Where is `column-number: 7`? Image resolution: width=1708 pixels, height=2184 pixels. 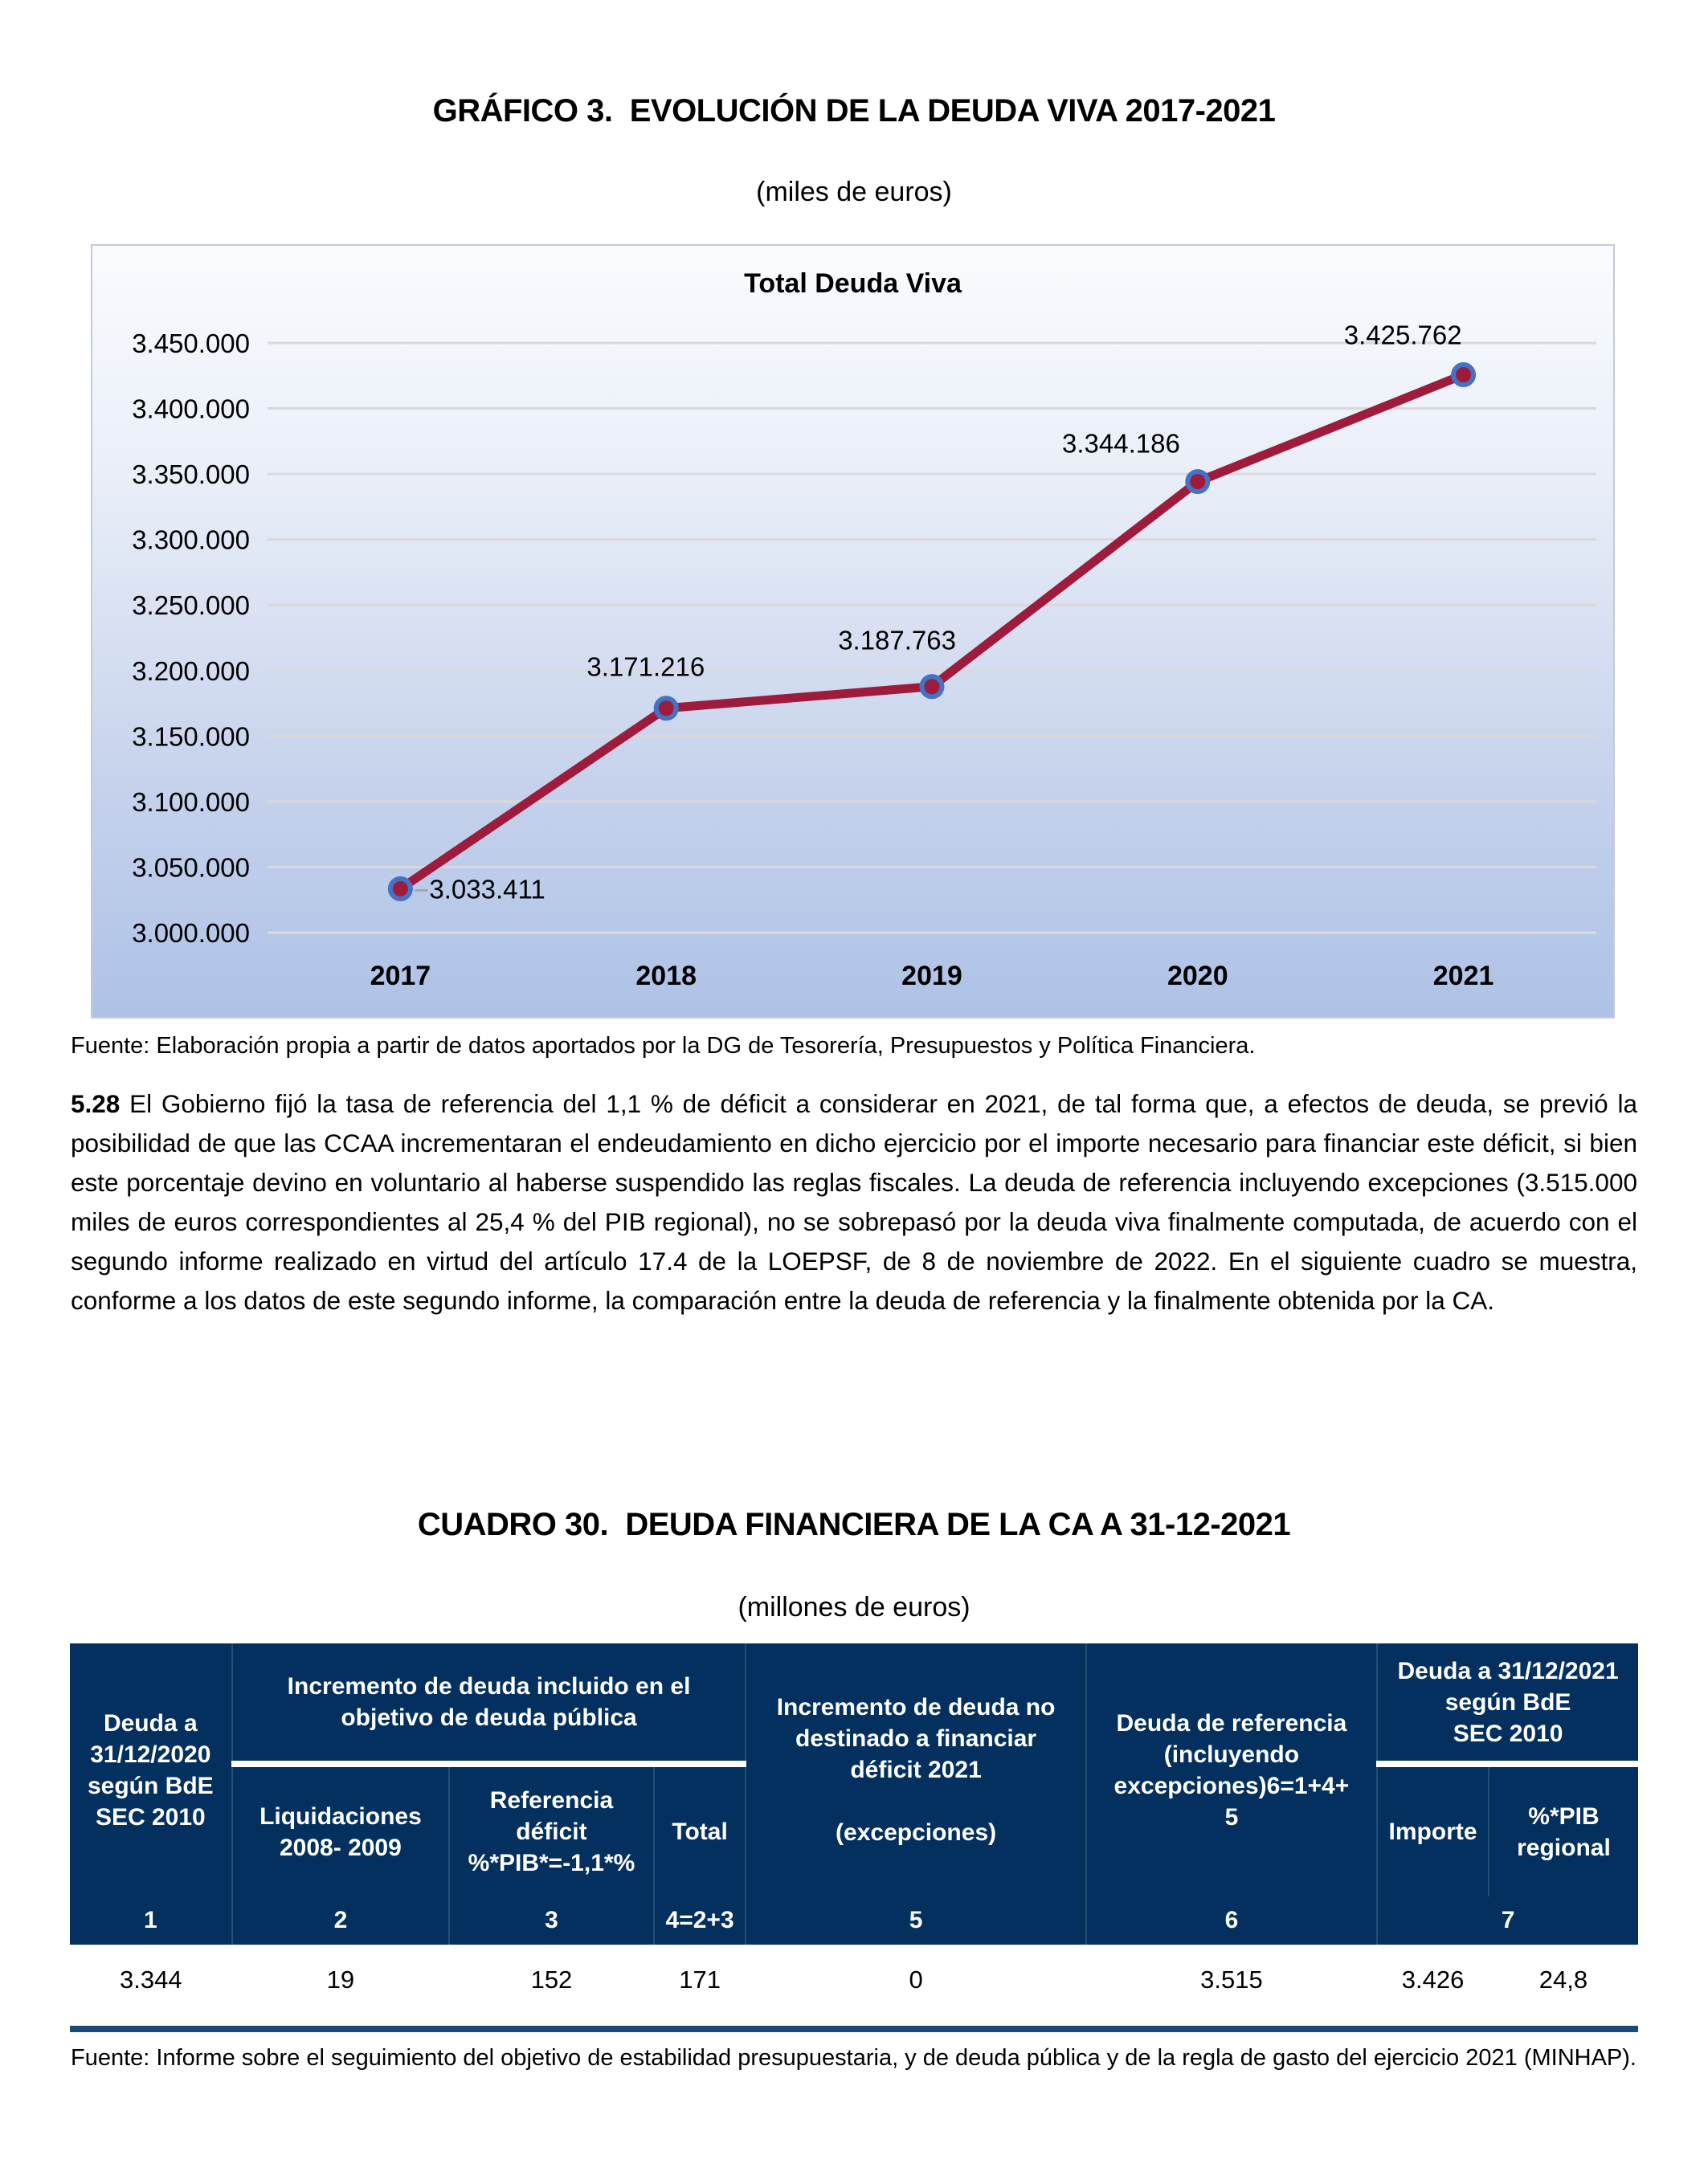 column-number: 7 is located at coordinates (1507, 1920).